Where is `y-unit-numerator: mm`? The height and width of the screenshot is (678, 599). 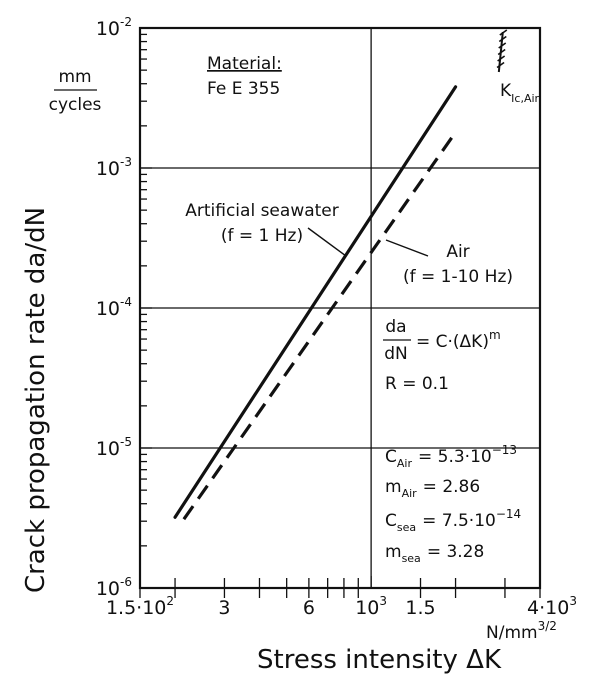 y-unit-numerator: mm is located at coordinates (74, 77).